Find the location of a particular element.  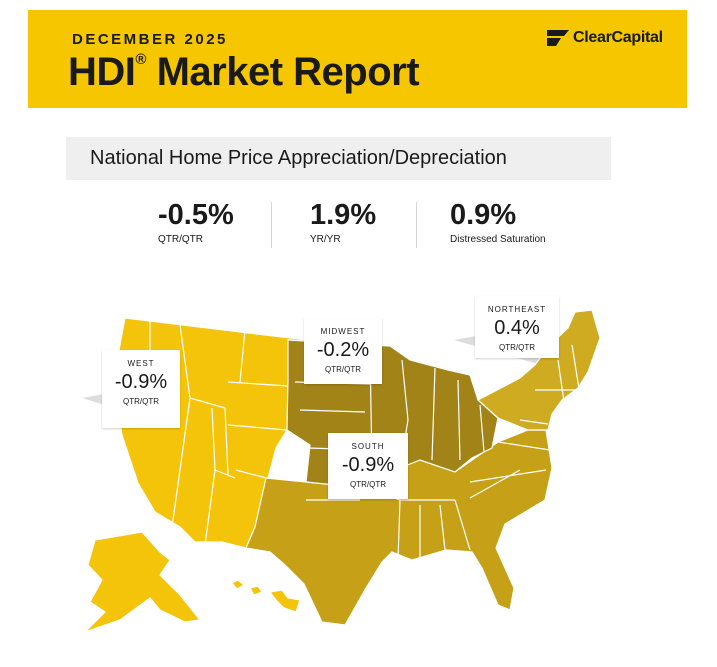

clear-capital-logo: ClearCapital is located at coordinates (605, 38).